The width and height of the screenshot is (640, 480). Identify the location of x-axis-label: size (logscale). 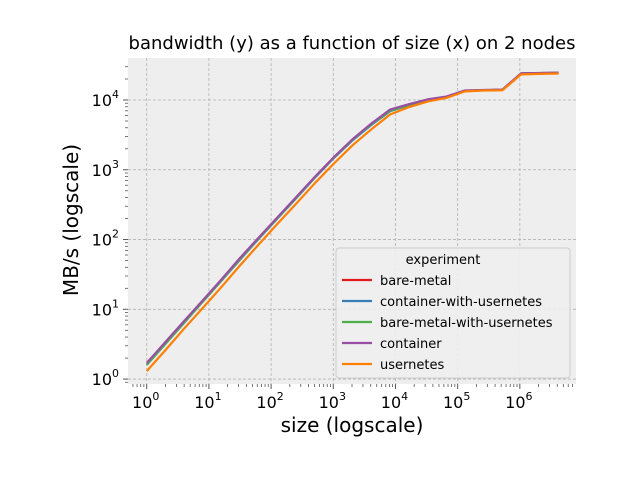
(352, 425).